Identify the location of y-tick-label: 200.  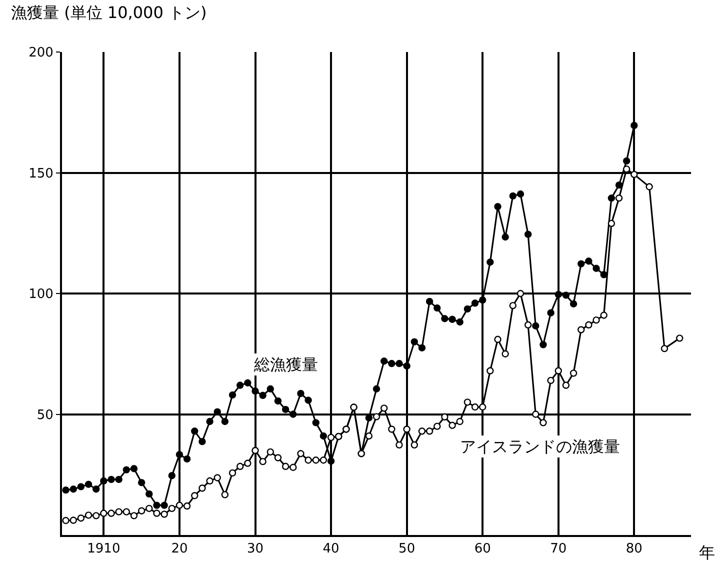
(41, 53).